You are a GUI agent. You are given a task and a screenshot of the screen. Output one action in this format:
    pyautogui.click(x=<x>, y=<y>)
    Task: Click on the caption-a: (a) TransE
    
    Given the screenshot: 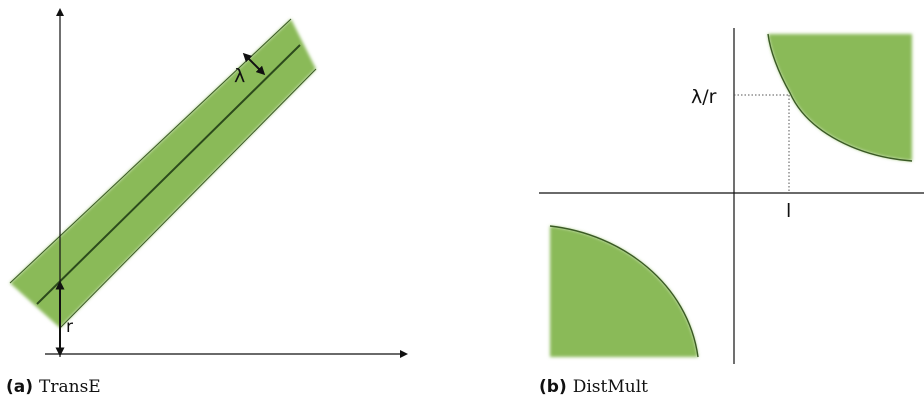 What is the action you would take?
    pyautogui.click(x=53, y=387)
    